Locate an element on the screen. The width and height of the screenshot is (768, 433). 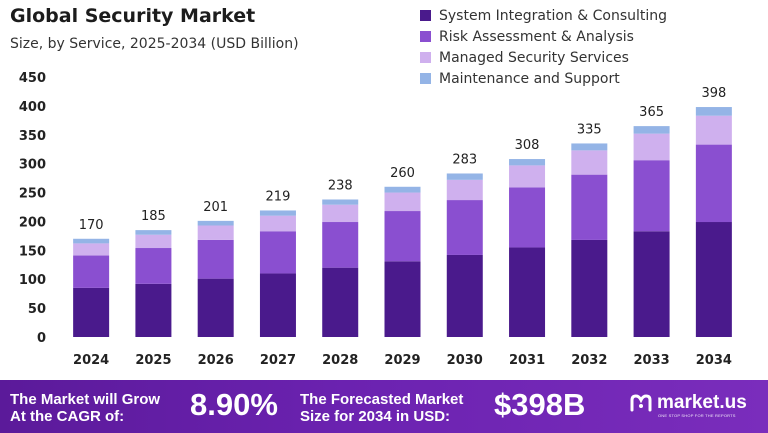
y-tick-label: 150 is located at coordinates (32, 251).